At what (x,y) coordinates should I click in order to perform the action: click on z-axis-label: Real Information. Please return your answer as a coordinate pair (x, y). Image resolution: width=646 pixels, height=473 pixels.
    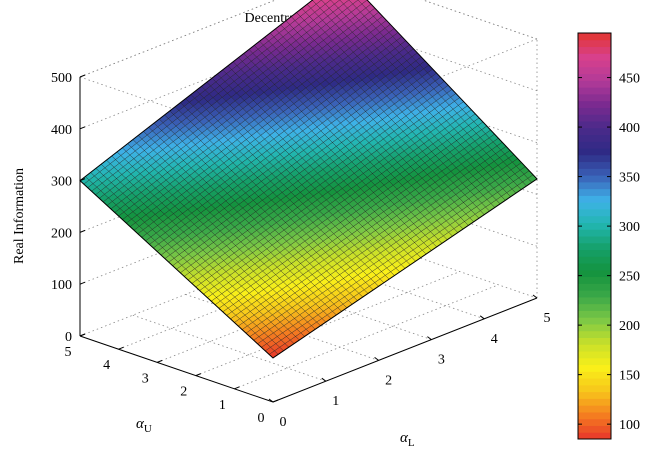
    Looking at the image, I should click on (19, 216).